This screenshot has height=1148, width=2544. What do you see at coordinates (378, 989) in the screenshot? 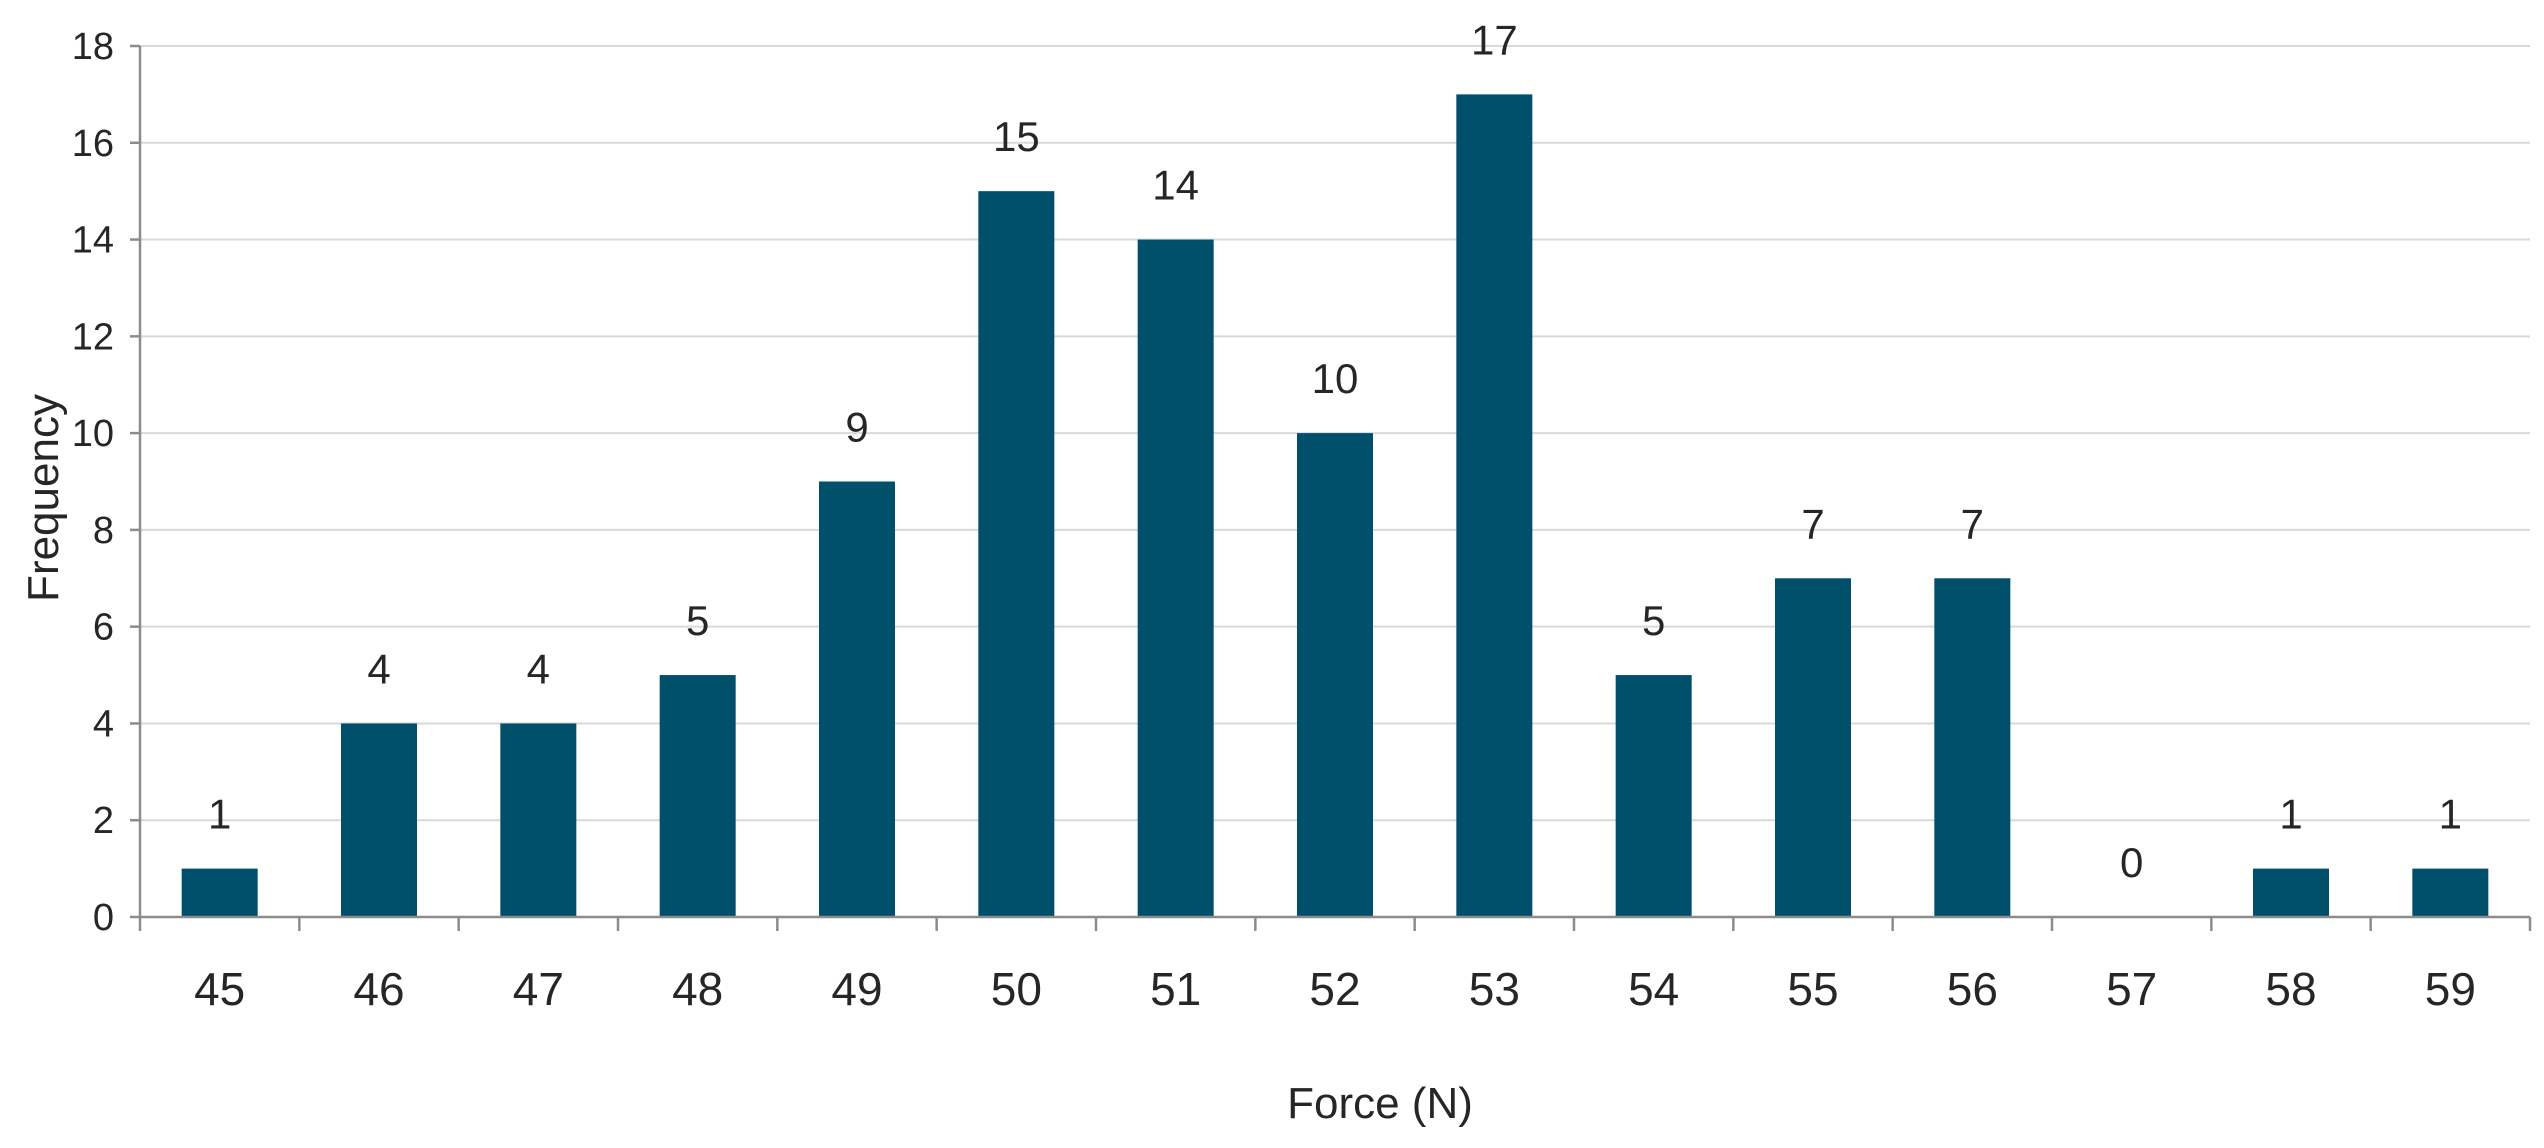
I see `x-tick-label-46: 46` at bounding box center [378, 989].